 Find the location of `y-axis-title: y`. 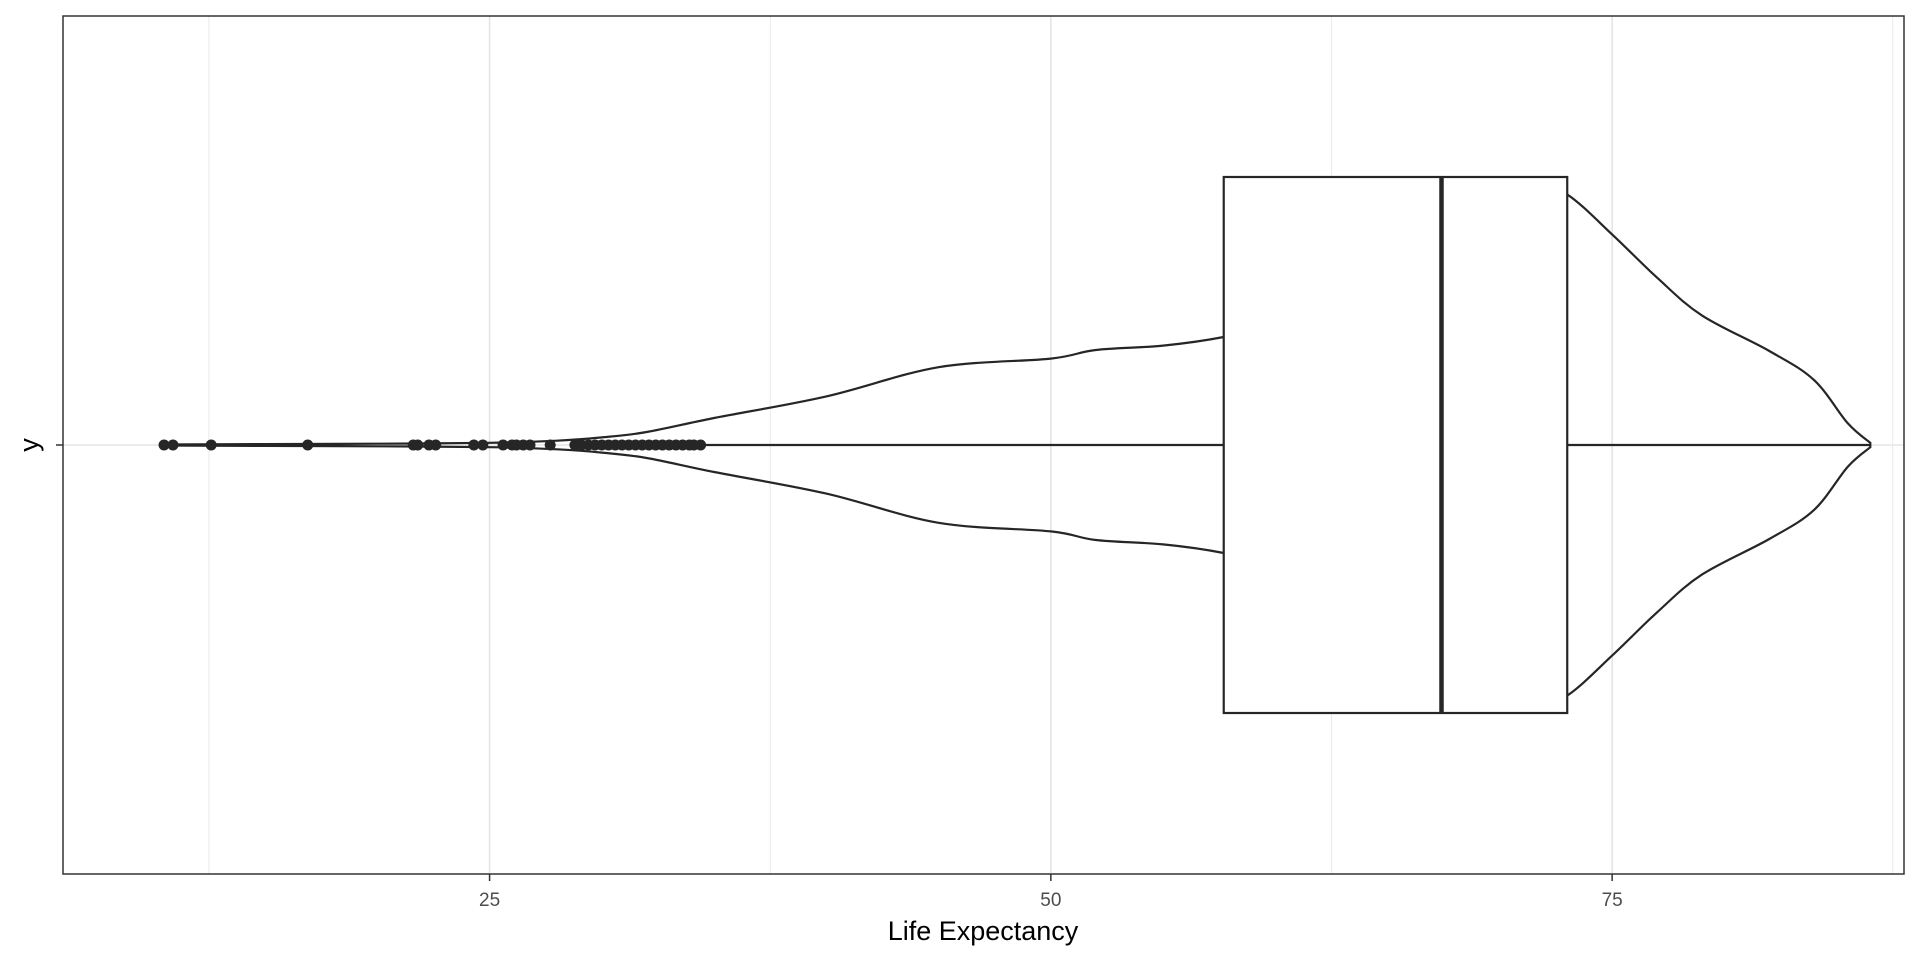

y-axis-title: y is located at coordinates (29, 445).